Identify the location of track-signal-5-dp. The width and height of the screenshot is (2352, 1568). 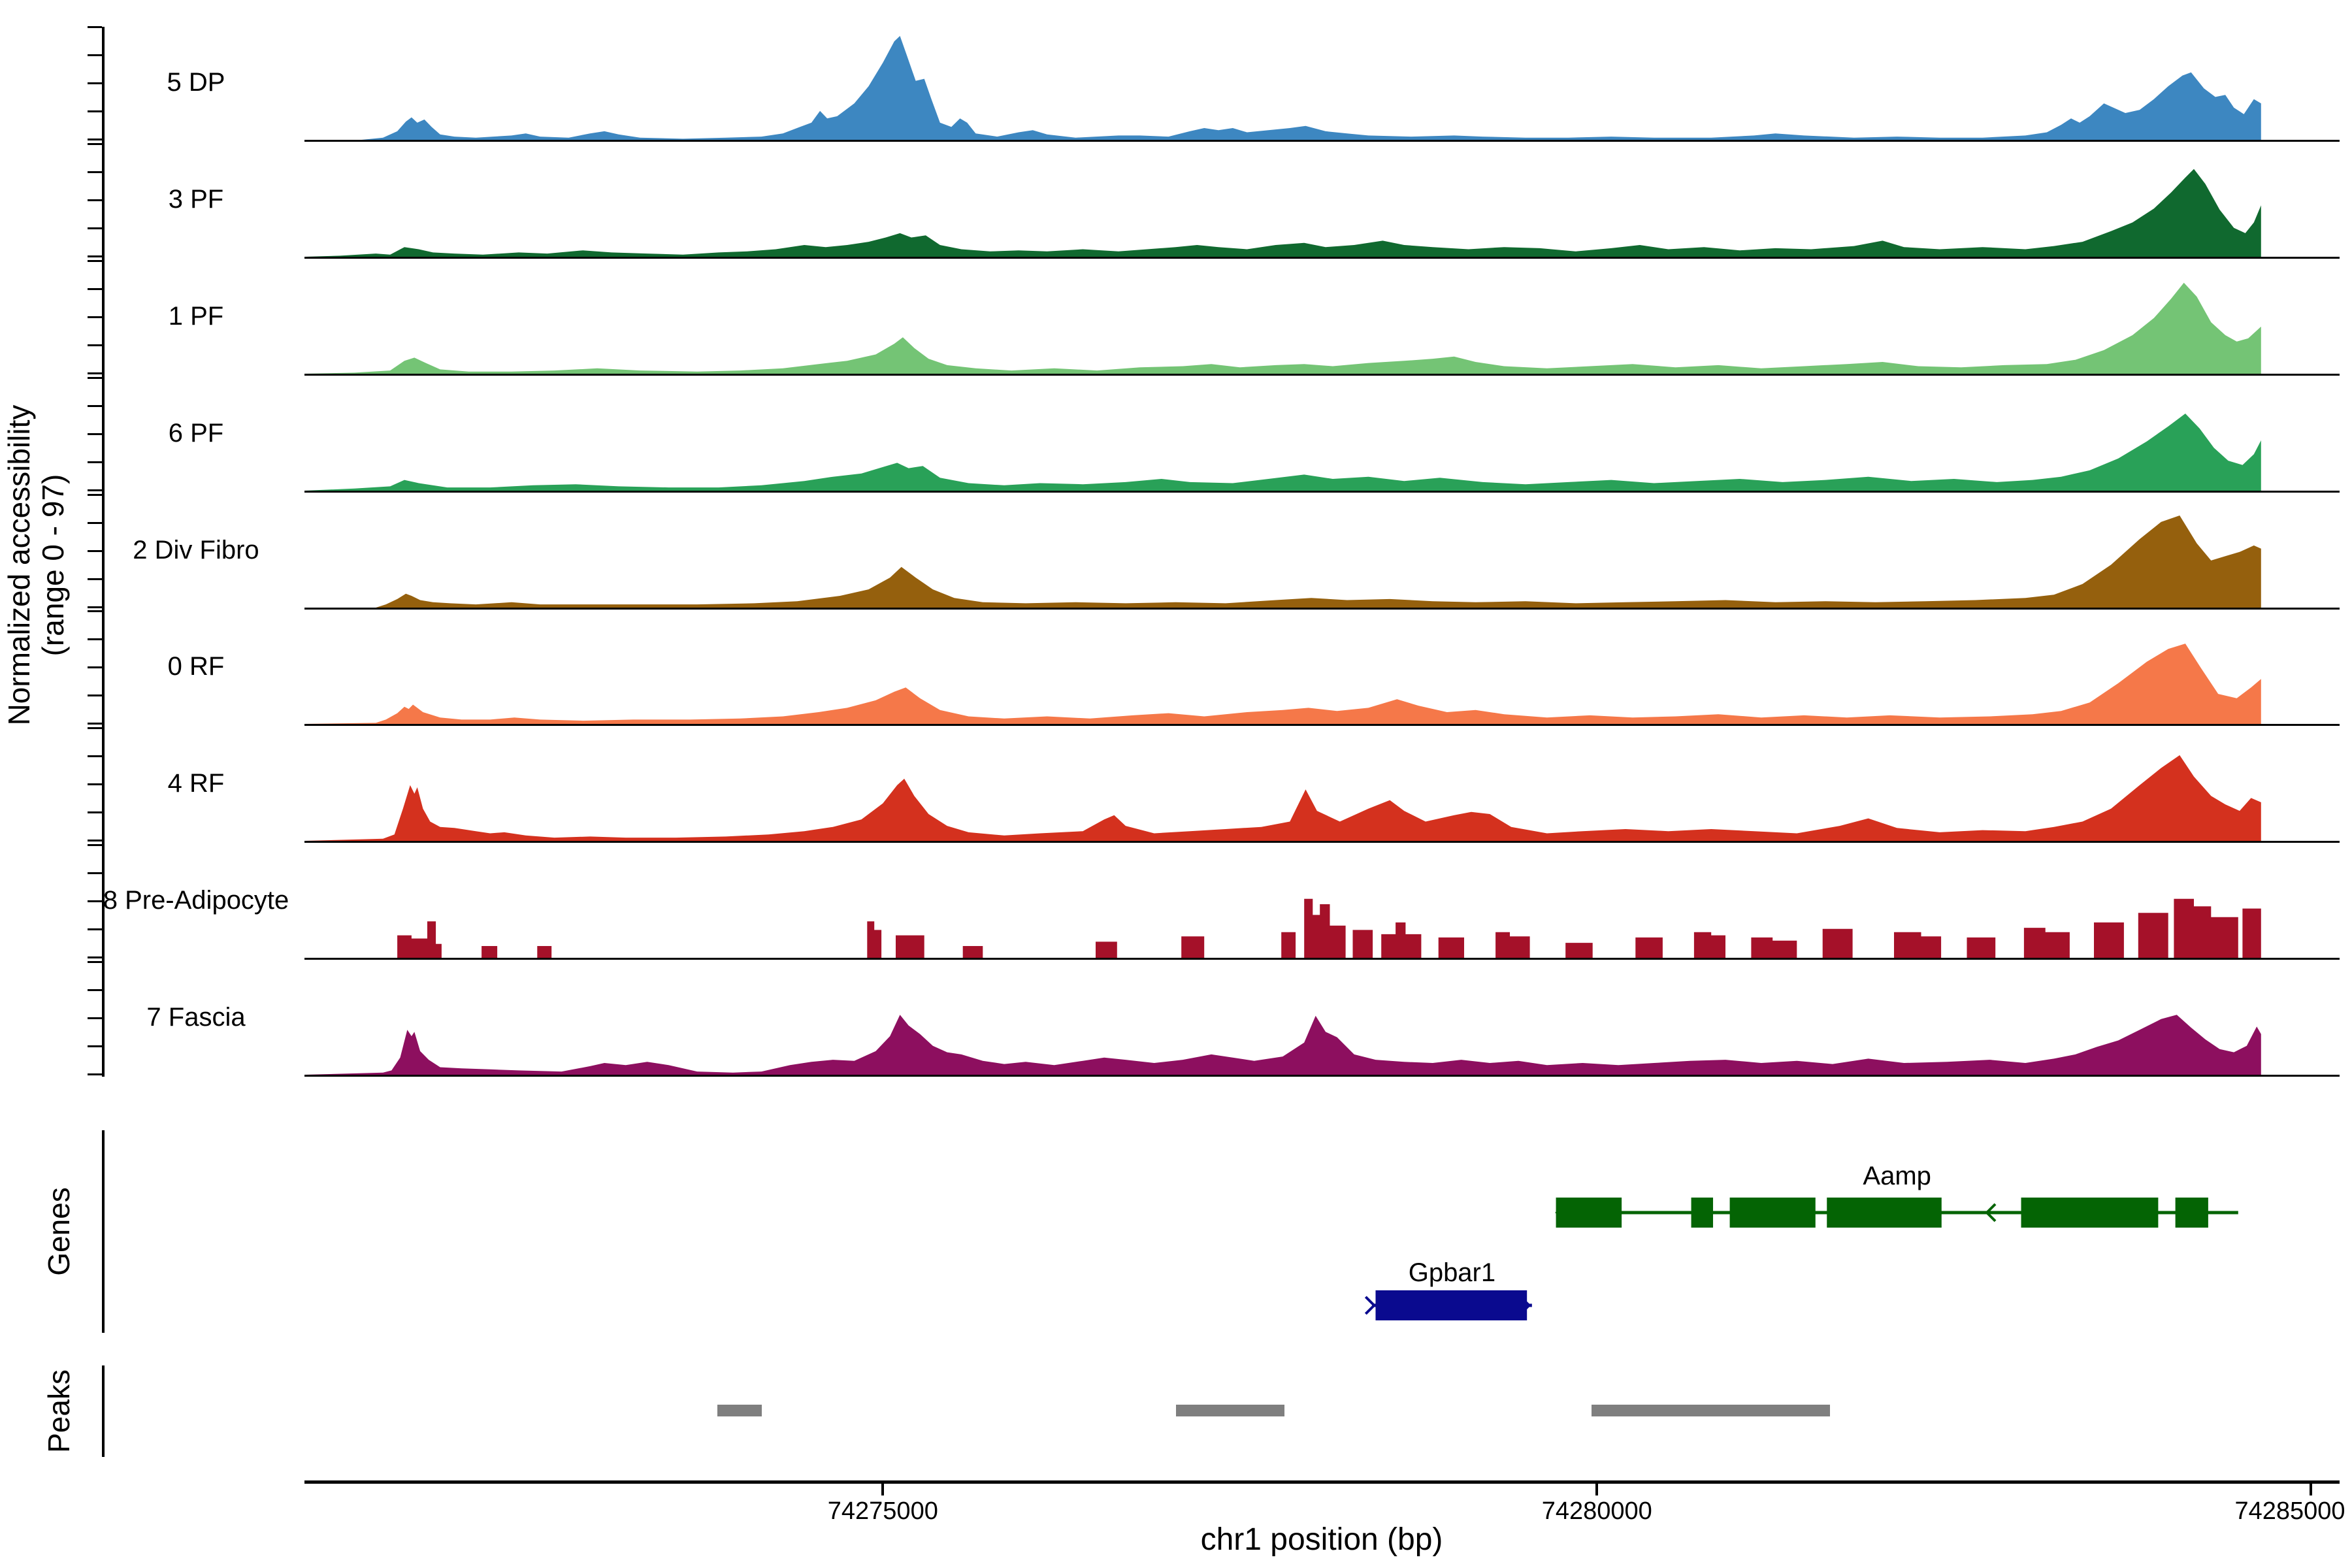
(1282, 88).